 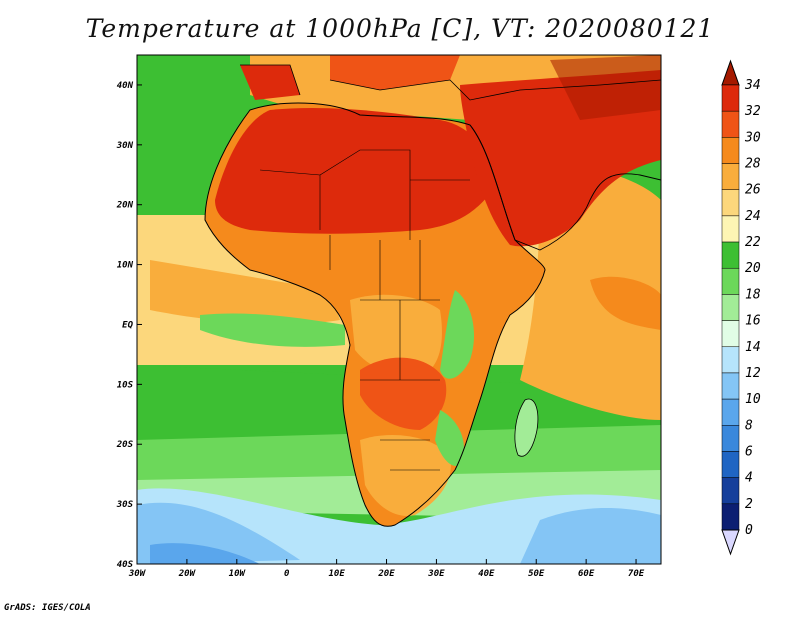 What do you see at coordinates (238, 574) in the screenshot?
I see `lon-tick-label: 10W` at bounding box center [238, 574].